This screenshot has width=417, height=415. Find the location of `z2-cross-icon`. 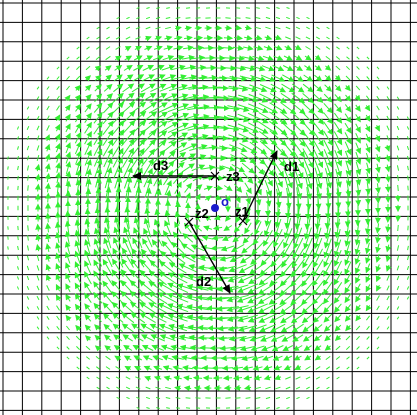

z2-cross-icon is located at coordinates (189, 222).